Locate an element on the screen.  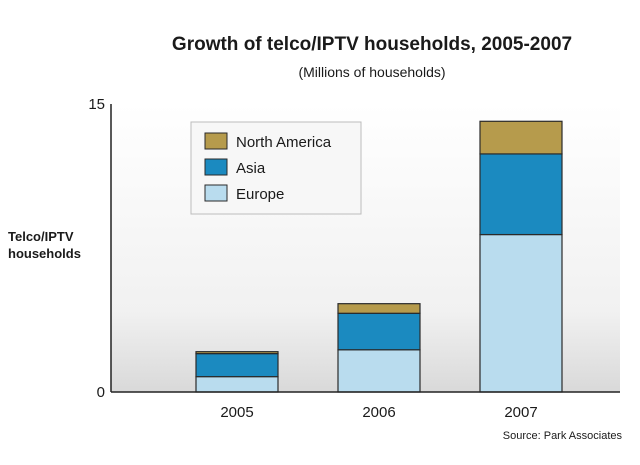
bar-asia-2006 is located at coordinates (379, 331).